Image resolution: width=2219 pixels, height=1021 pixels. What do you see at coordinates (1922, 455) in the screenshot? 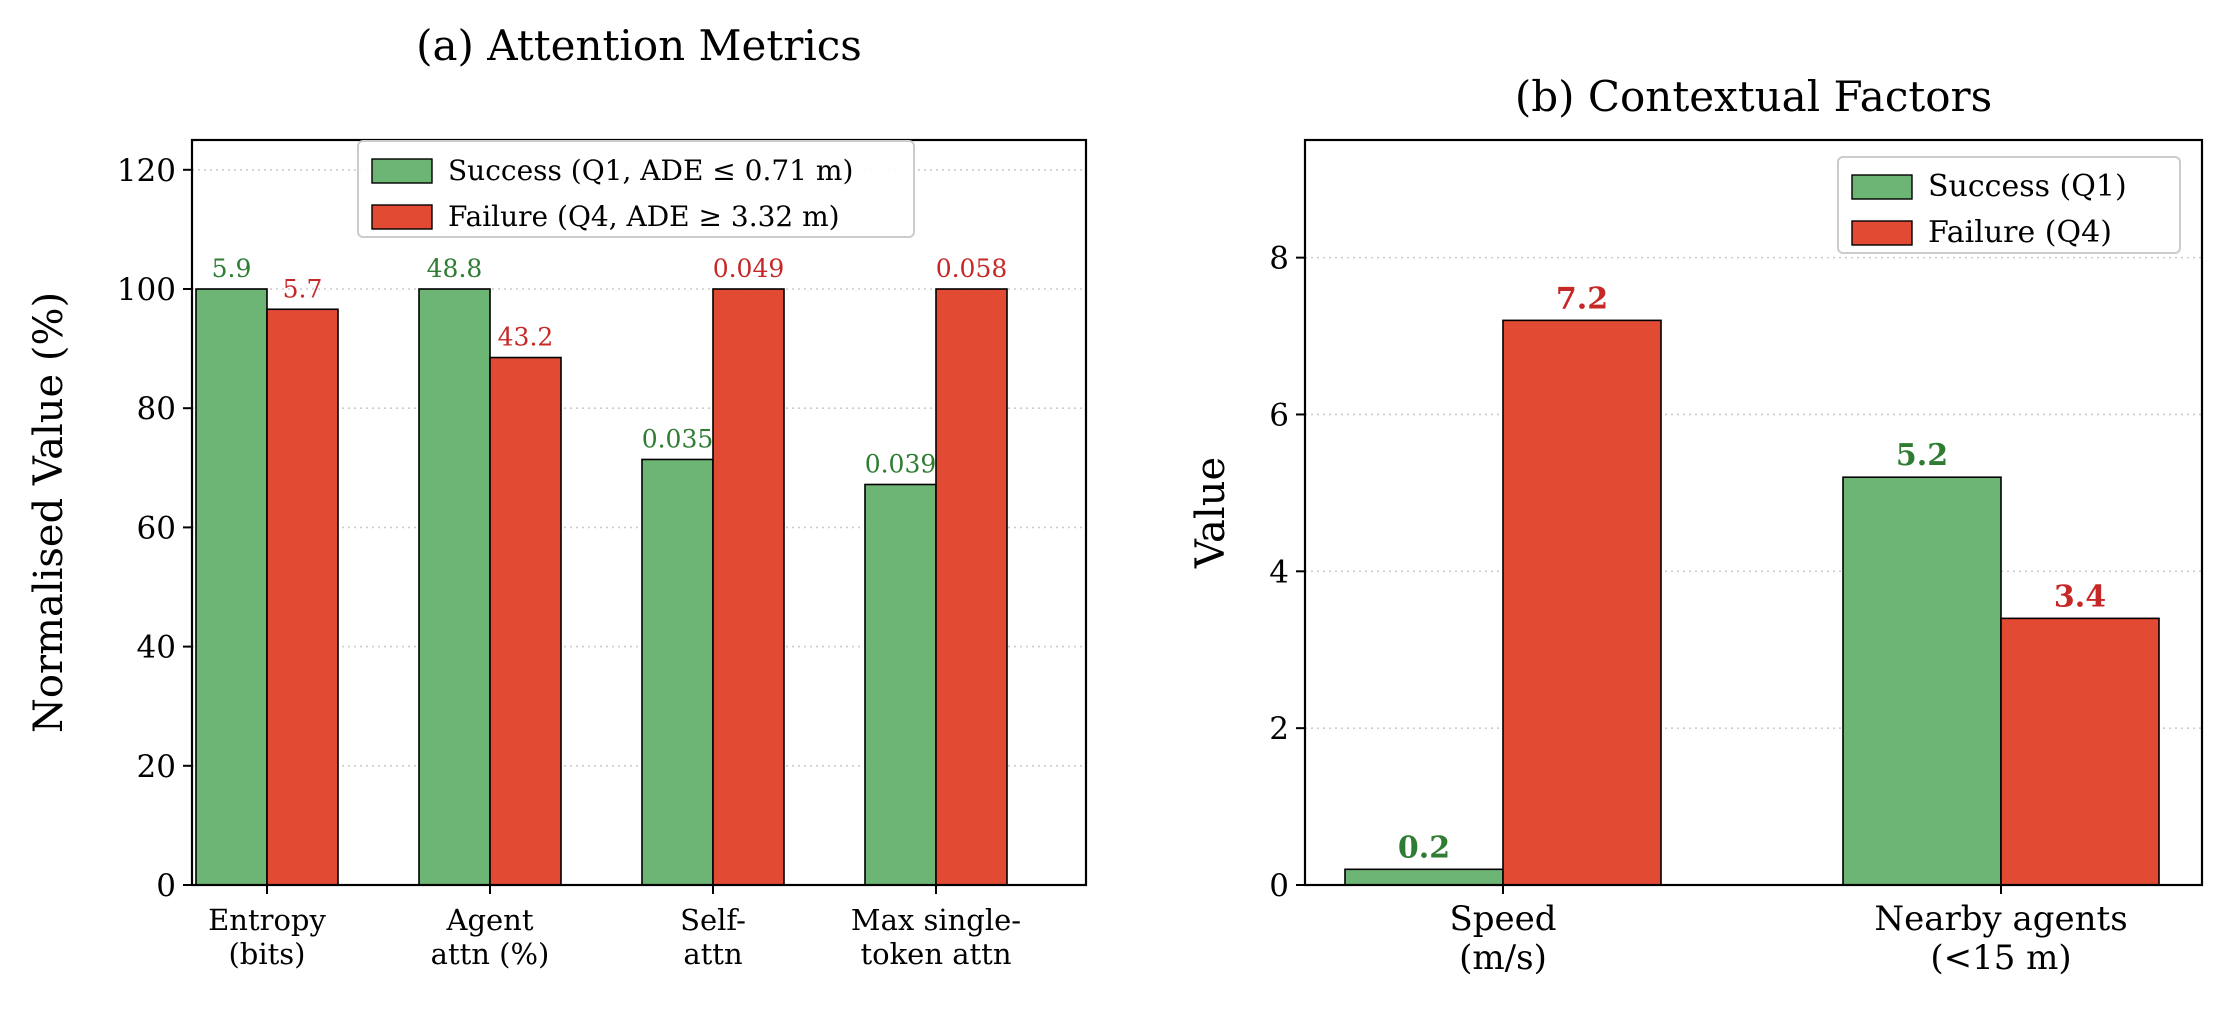
I see `data-label-success: 5.2` at bounding box center [1922, 455].